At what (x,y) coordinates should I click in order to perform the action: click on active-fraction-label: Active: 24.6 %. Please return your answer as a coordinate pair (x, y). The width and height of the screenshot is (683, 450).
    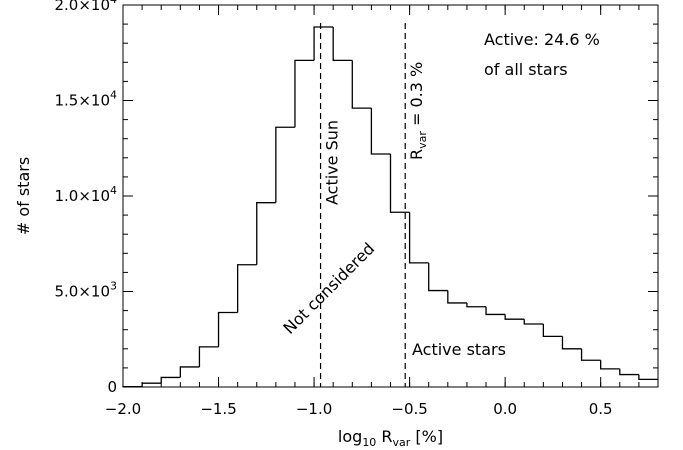
    Looking at the image, I should click on (542, 39).